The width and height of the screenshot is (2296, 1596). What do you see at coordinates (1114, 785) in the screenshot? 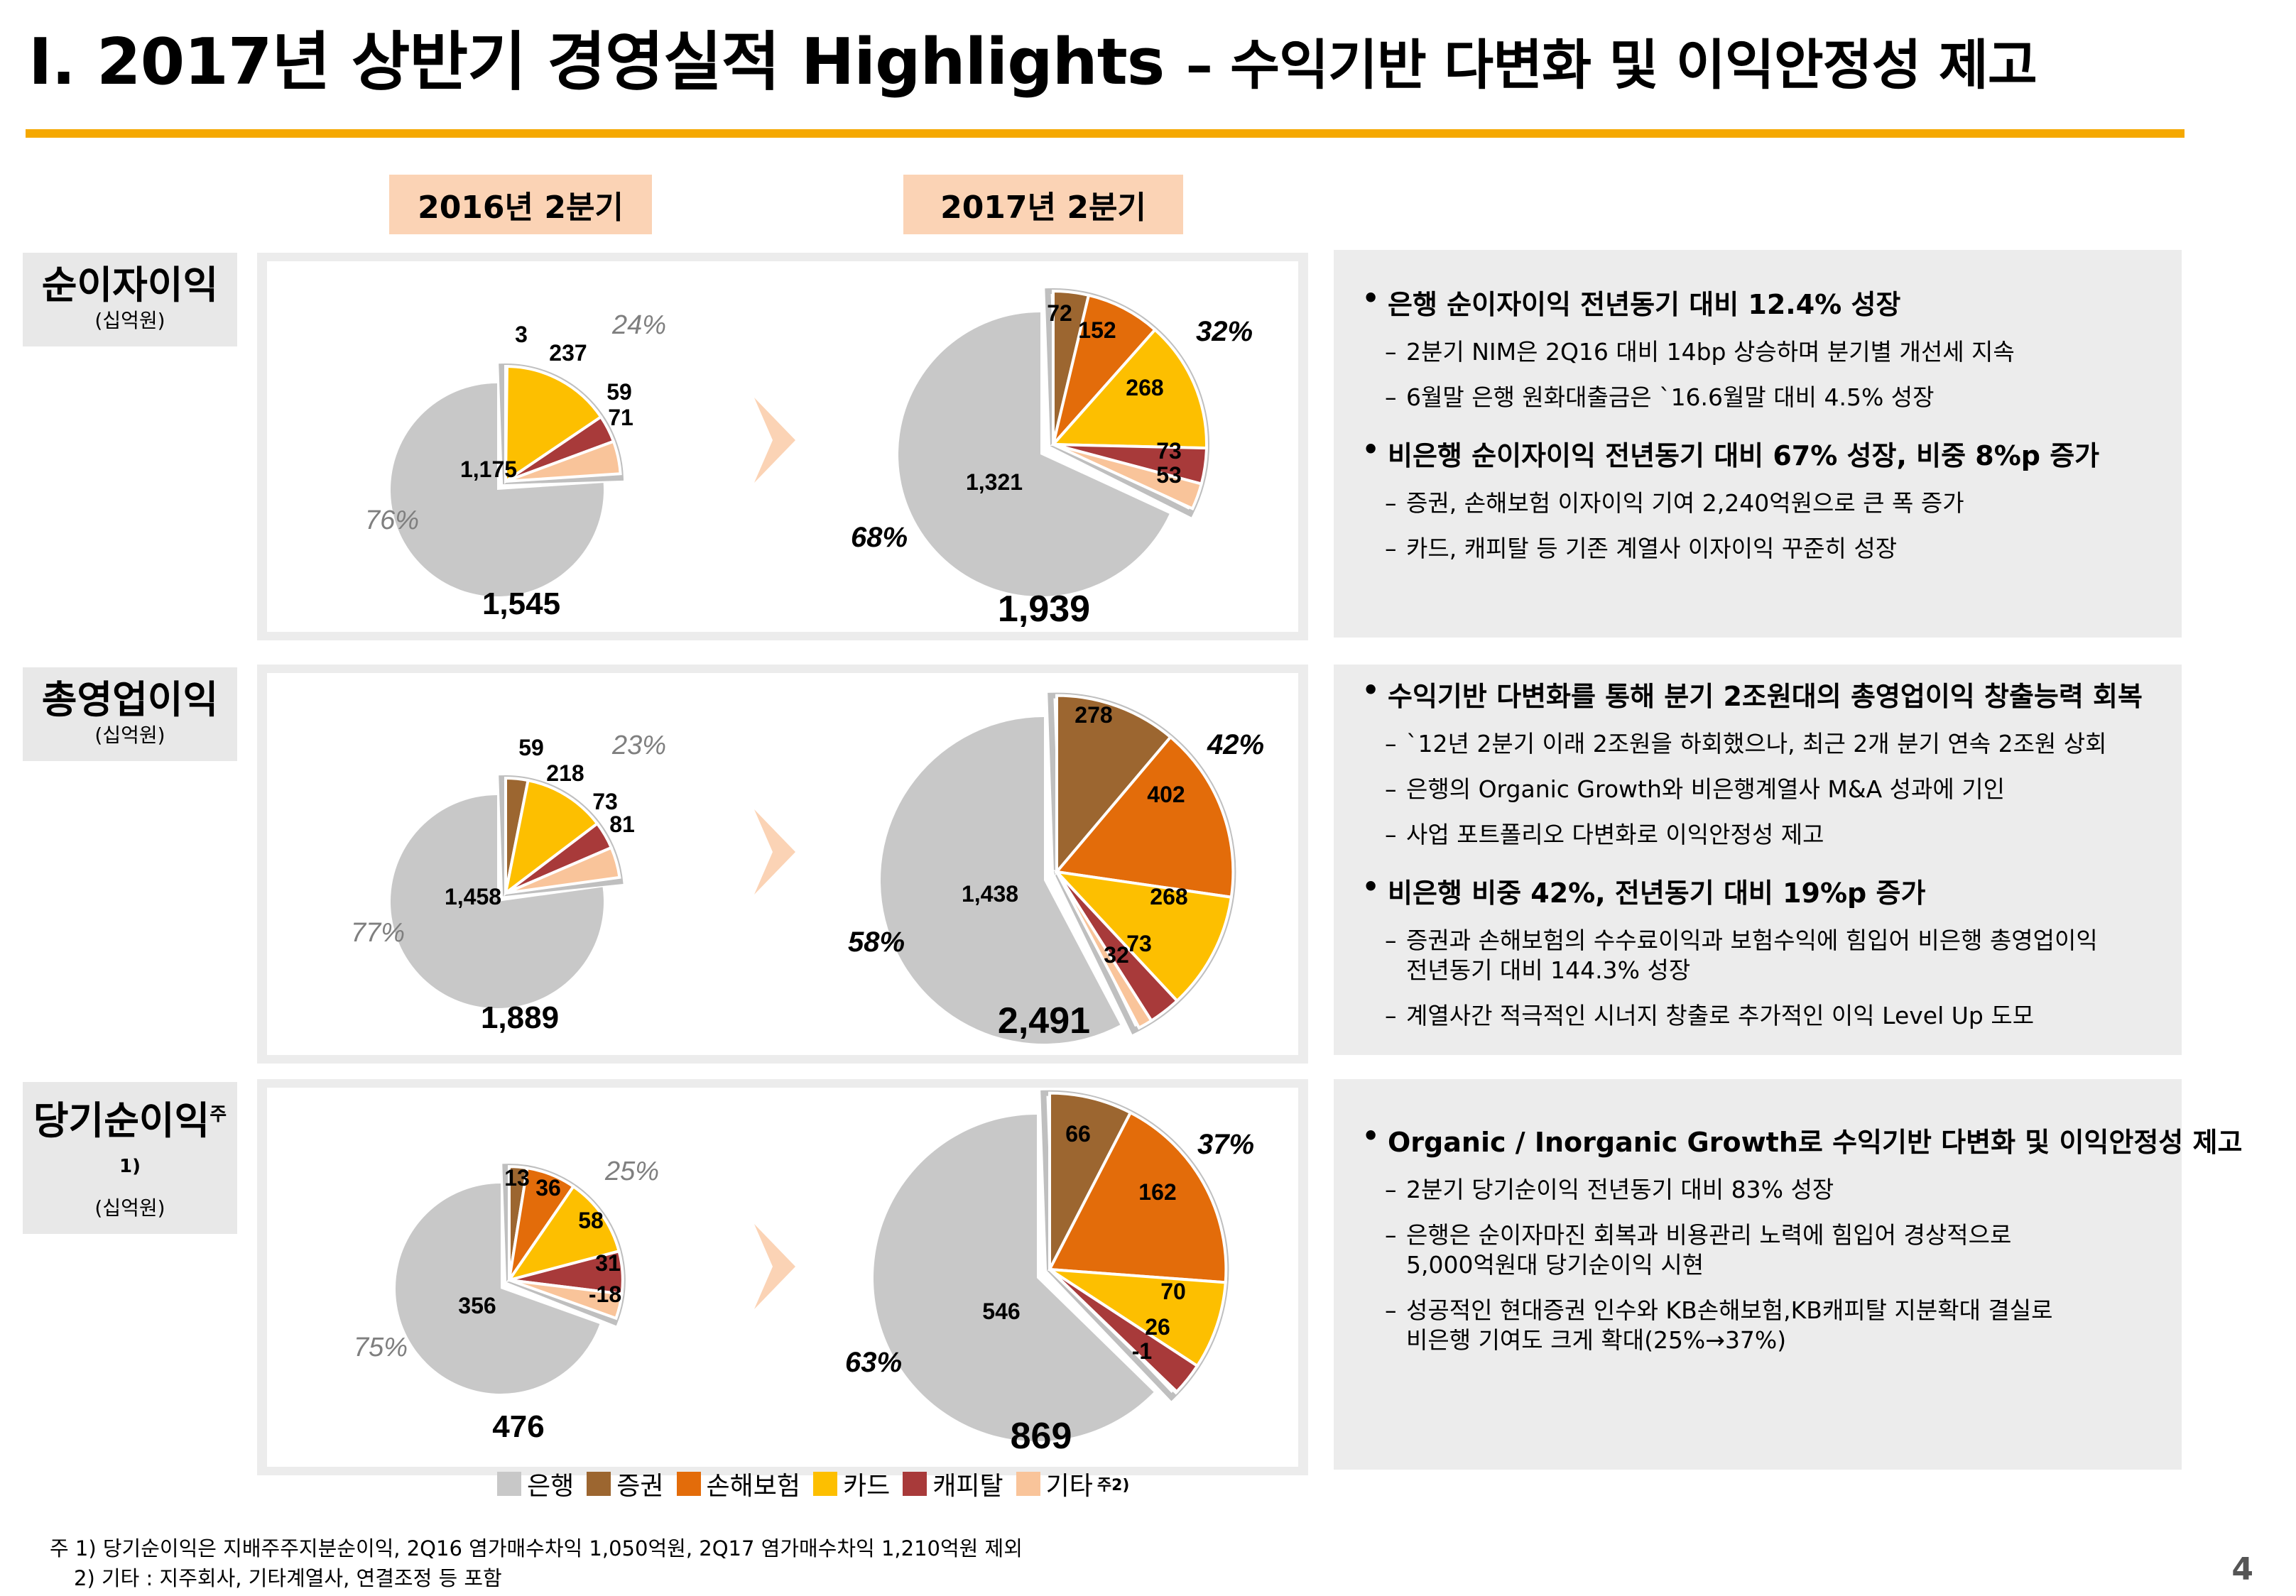
I see `pie-slice-증권` at bounding box center [1114, 785].